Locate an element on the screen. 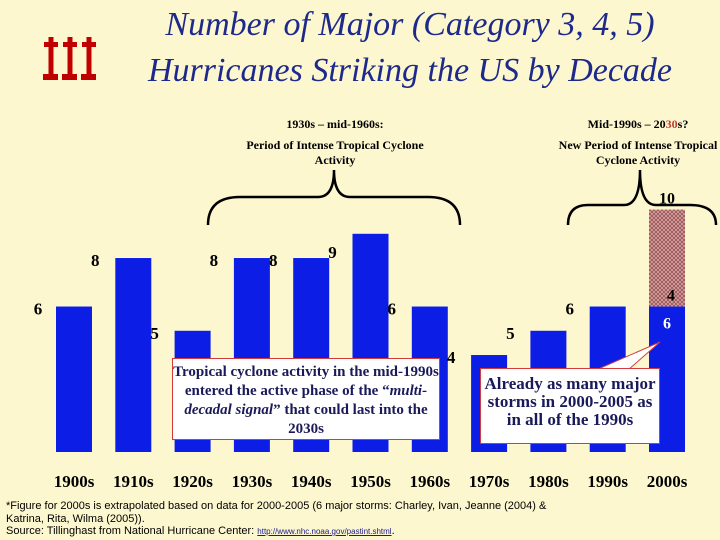 The width and height of the screenshot is (720, 540). value-label-1920s: 5 is located at coordinates (154, 333).